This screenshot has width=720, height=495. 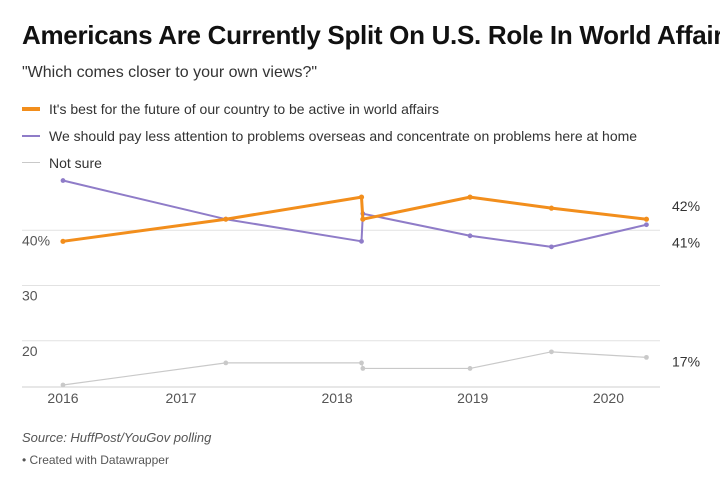 What do you see at coordinates (329, 162) in the screenshot?
I see `legend-item-not-sure: Not sure` at bounding box center [329, 162].